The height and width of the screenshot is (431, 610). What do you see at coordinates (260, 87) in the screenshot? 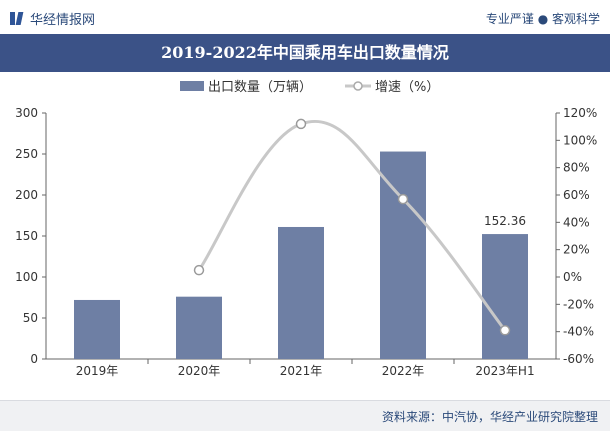
I see `legend-label-bar: 出口数量（万辆）` at bounding box center [260, 87].